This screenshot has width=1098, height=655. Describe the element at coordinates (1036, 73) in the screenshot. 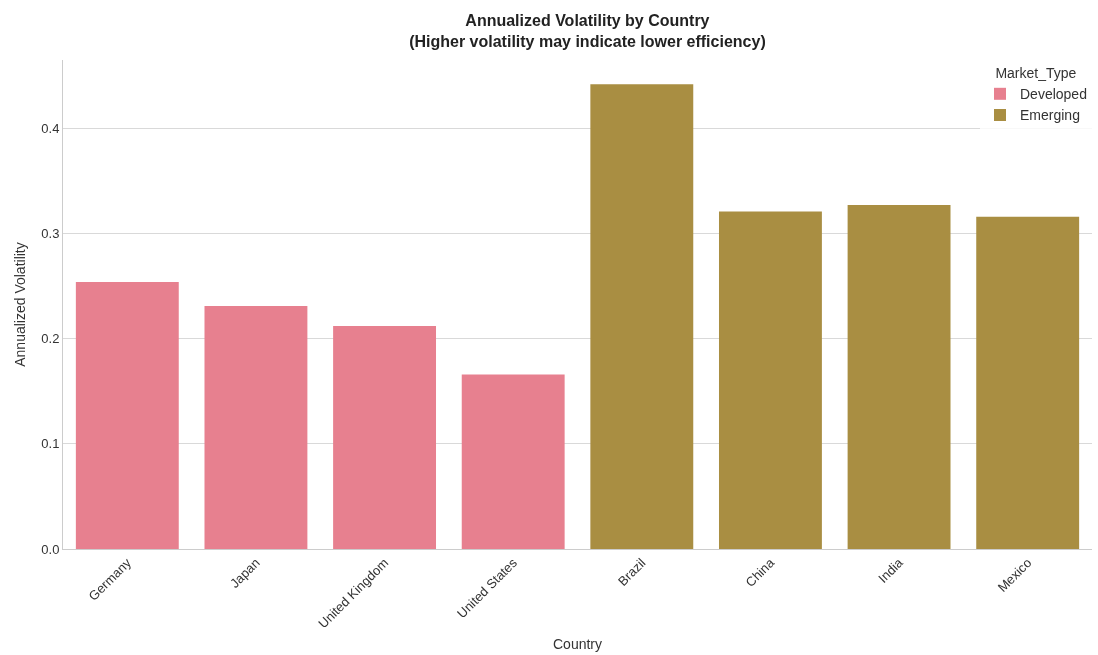

I see `legend-title: Market_Type` at that location.